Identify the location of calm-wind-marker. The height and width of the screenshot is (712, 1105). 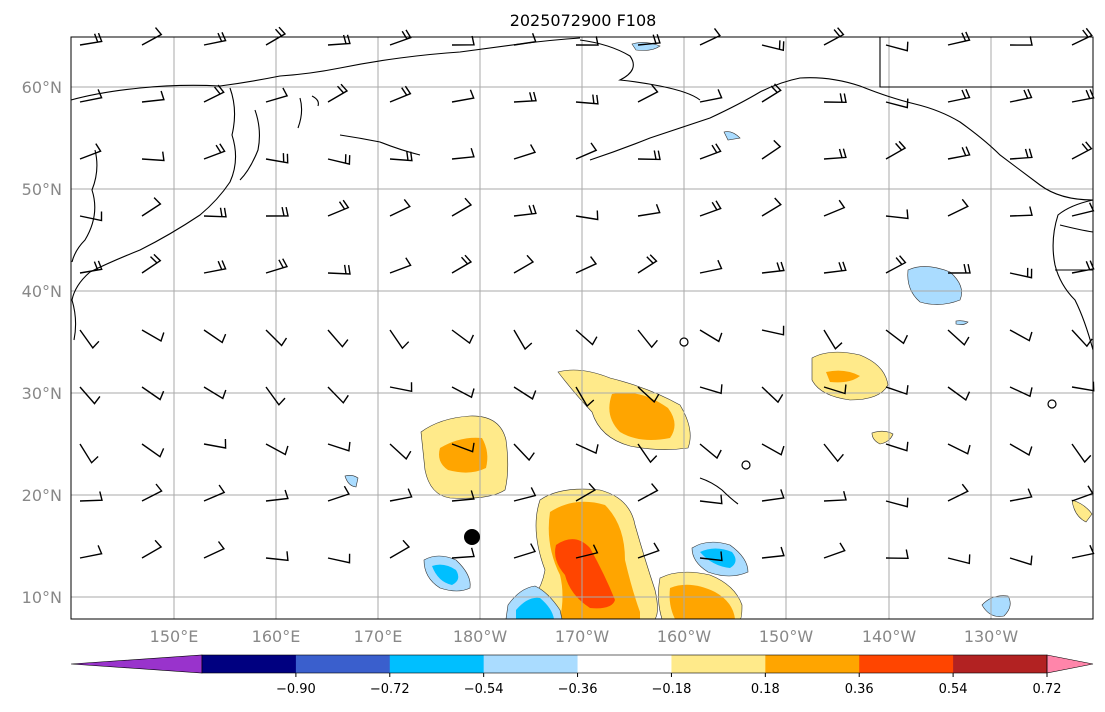
(684, 342).